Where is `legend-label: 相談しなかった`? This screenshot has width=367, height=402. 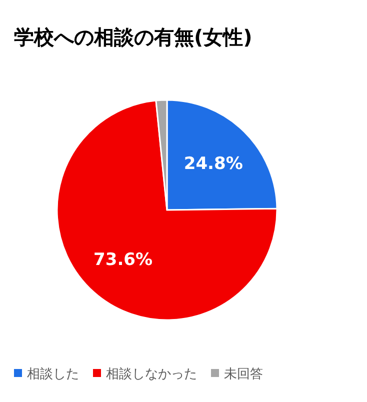 legend-label: 相談しなかった is located at coordinates (151, 374).